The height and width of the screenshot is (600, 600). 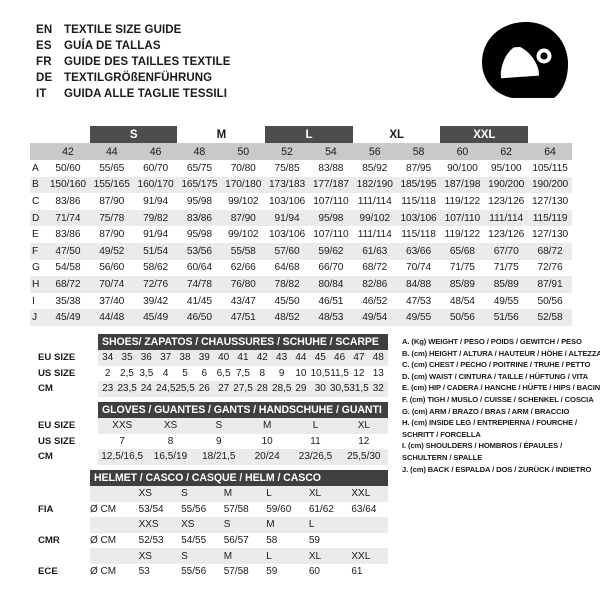 What do you see at coordinates (38, 151) in the screenshot?
I see `number-row-label` at bounding box center [38, 151].